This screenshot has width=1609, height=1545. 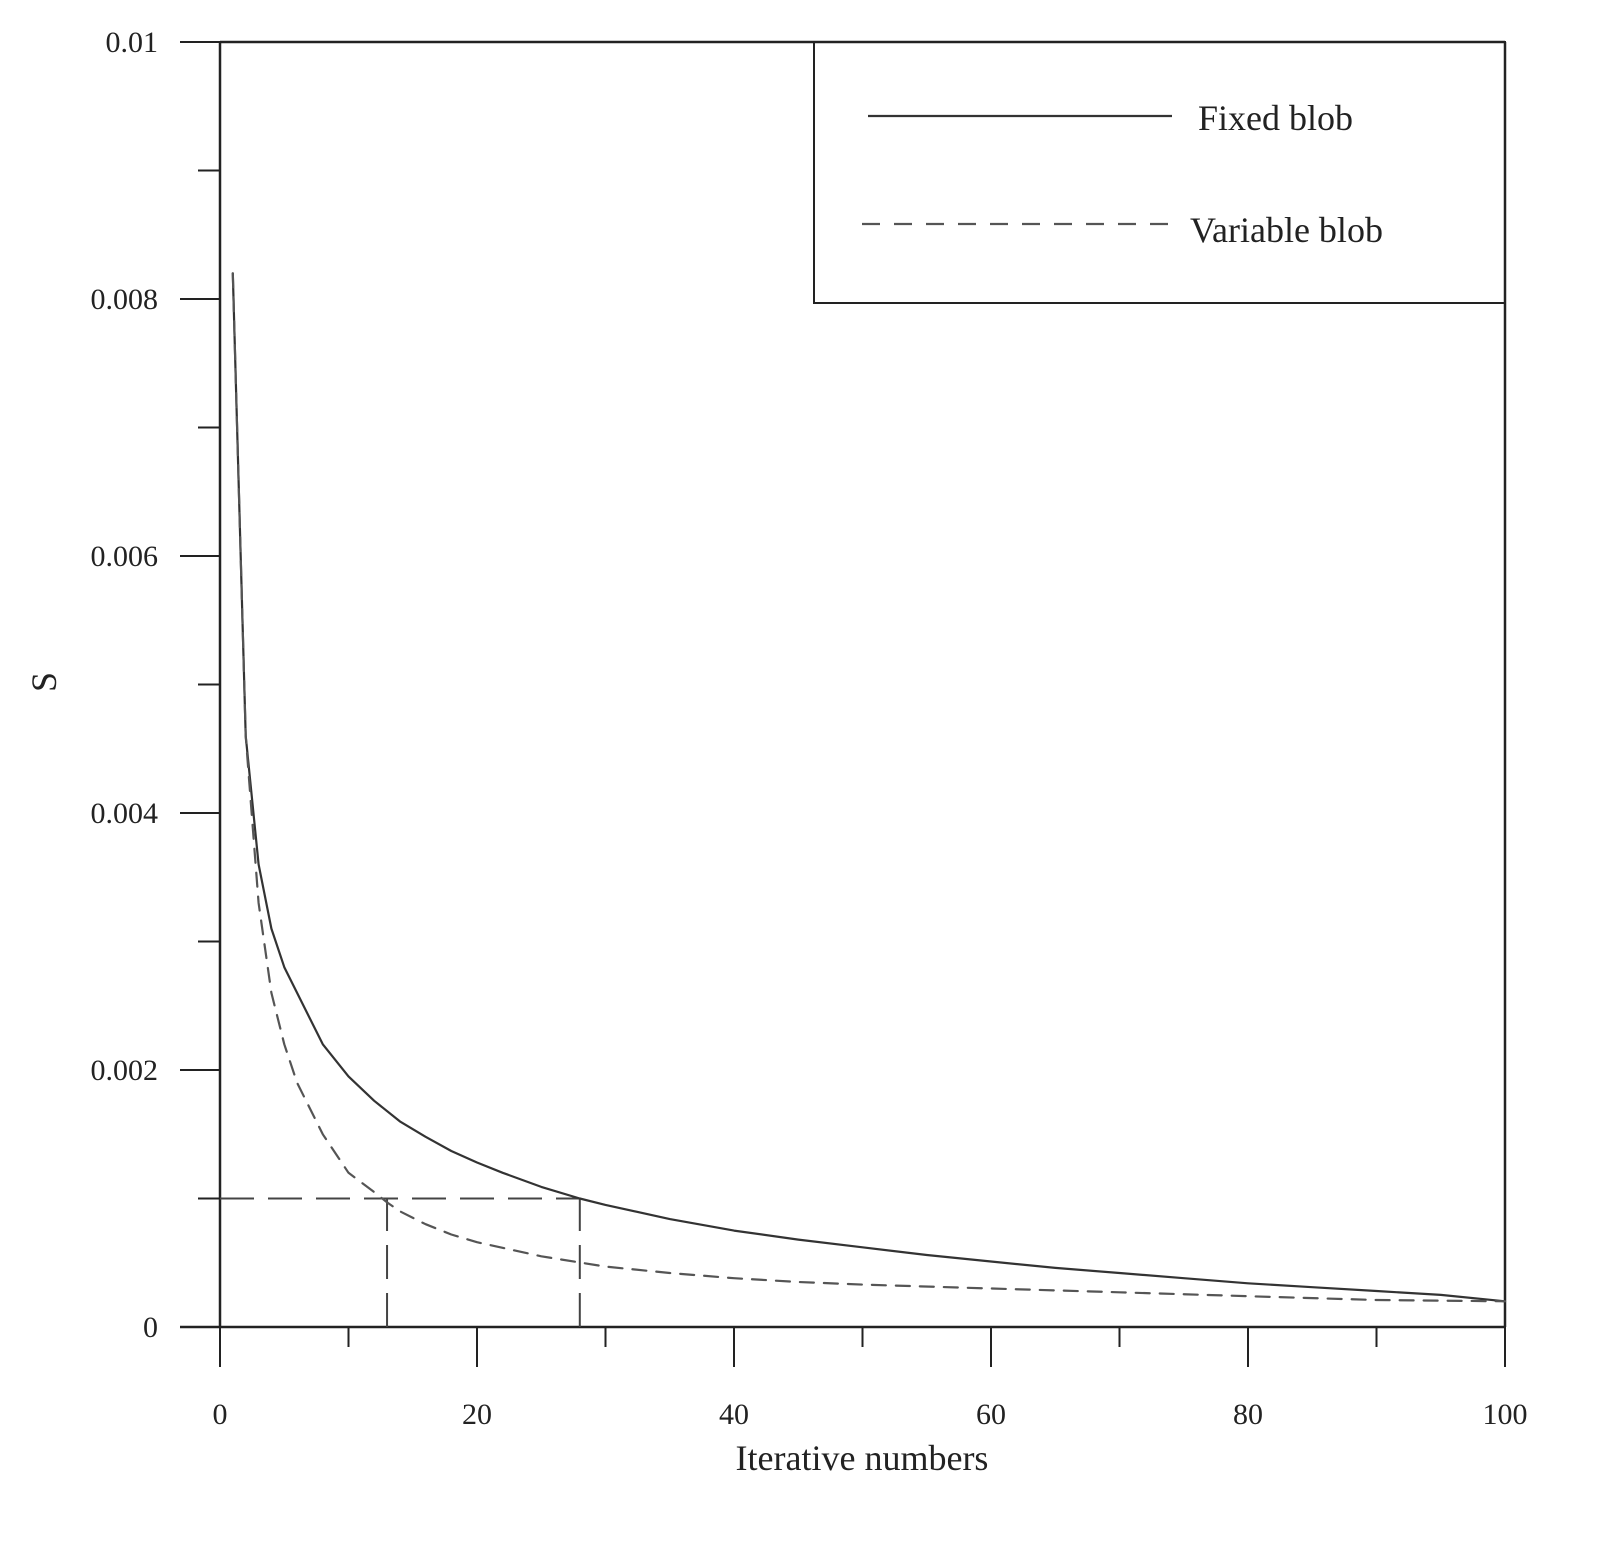 What do you see at coordinates (477, 1414) in the screenshot?
I see `x-tick-label: 20` at bounding box center [477, 1414].